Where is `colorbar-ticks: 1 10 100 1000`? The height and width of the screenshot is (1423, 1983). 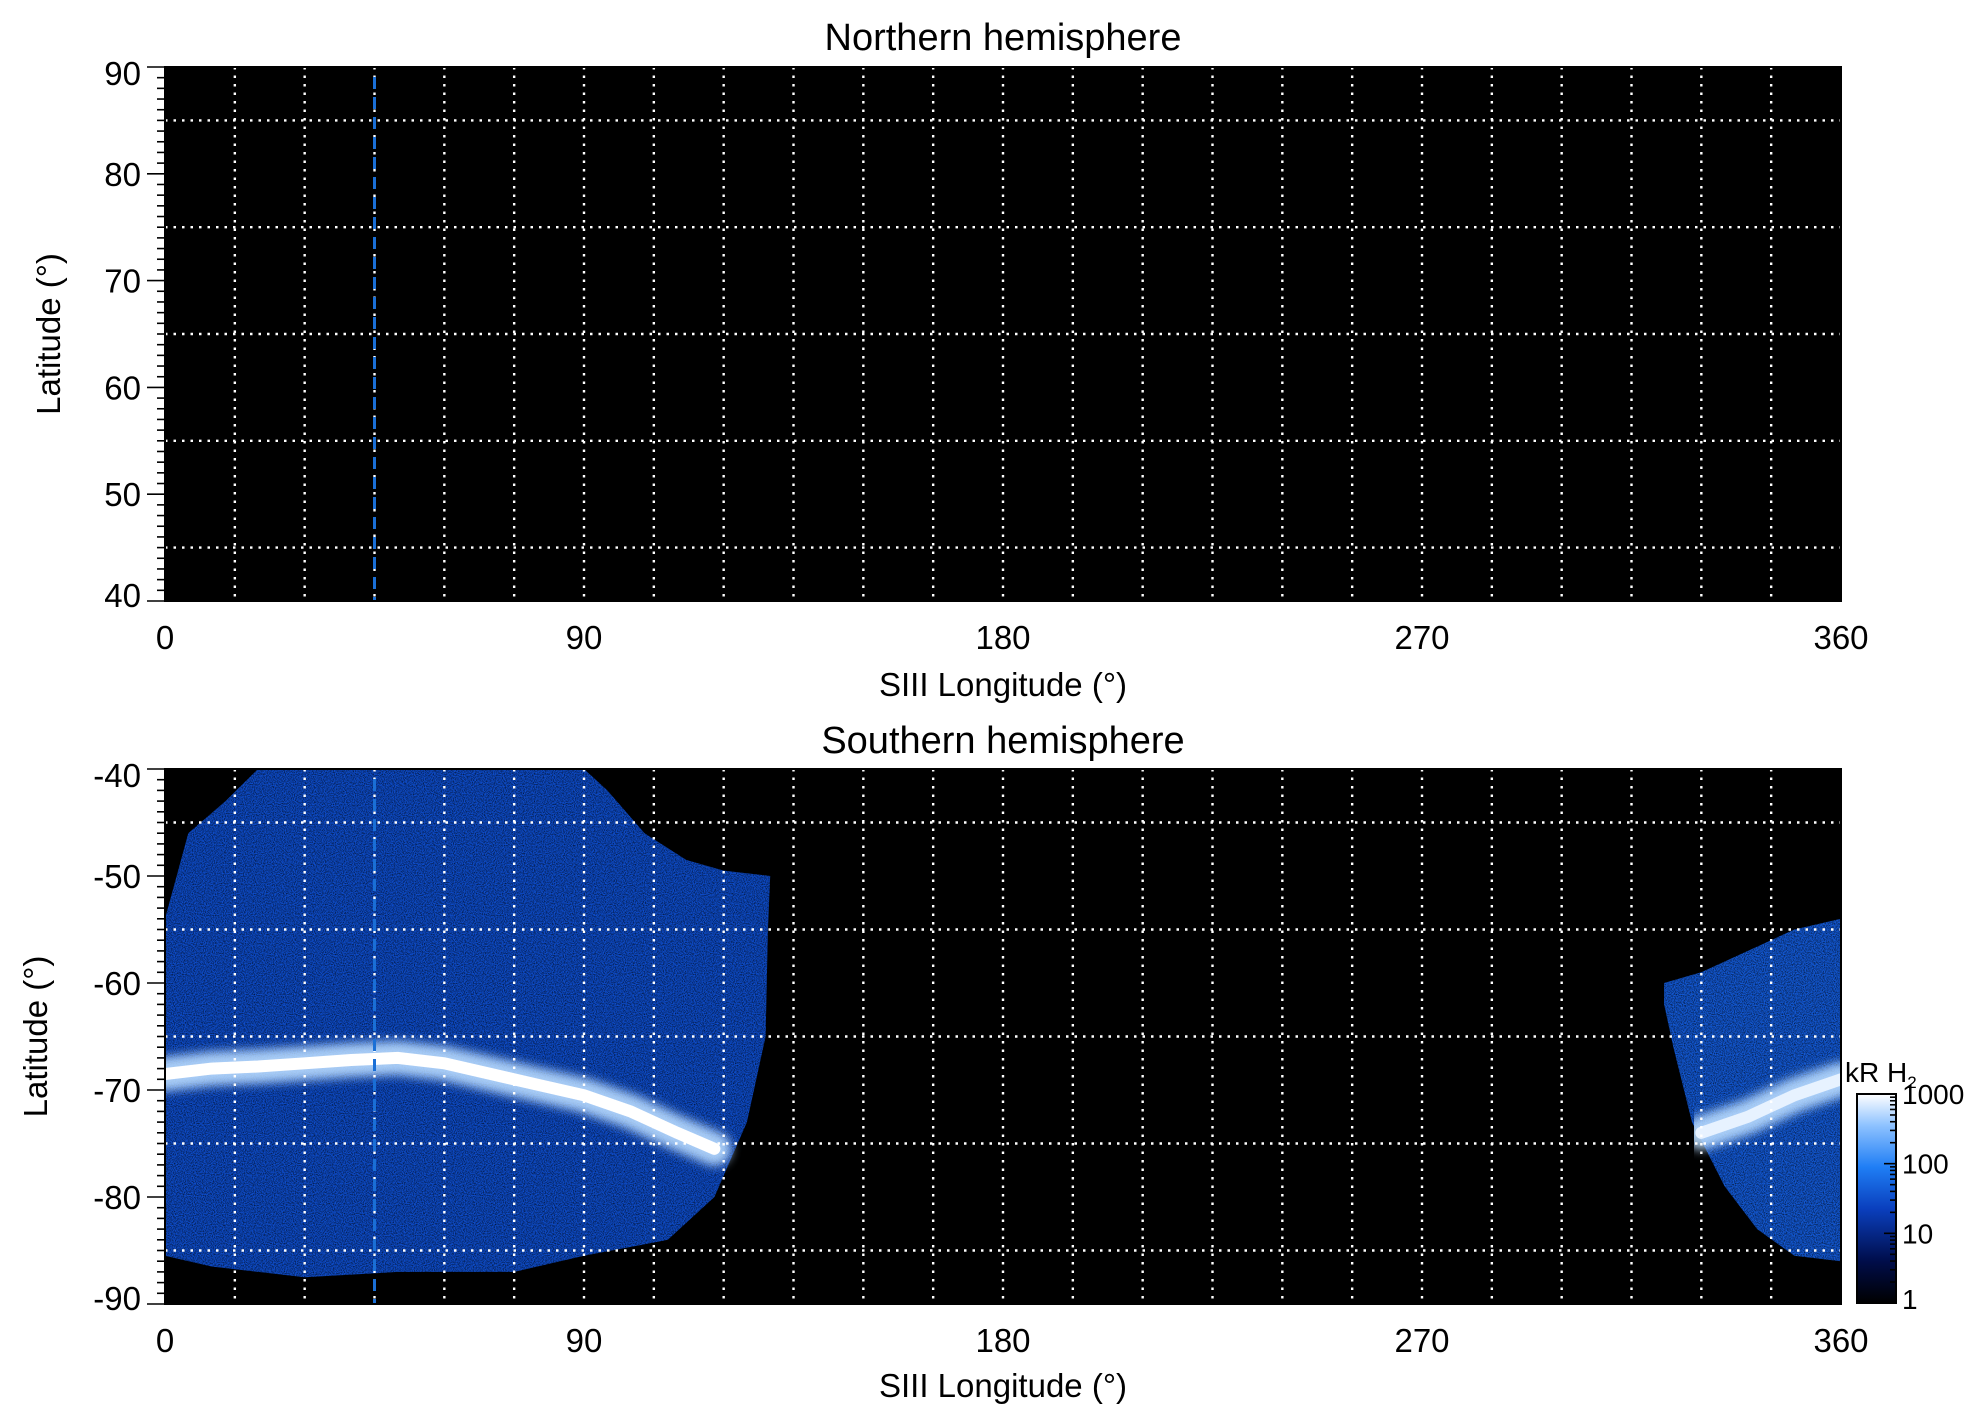
colorbar-ticks: 1 10 100 1000 is located at coordinates (1924, 1197).